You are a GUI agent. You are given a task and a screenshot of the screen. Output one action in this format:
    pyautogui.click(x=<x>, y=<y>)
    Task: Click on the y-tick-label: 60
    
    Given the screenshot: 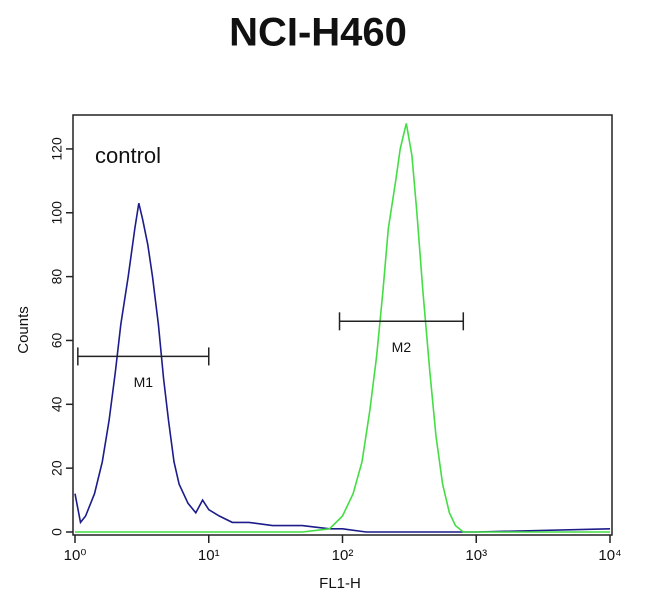 What is the action you would take?
    pyautogui.click(x=57, y=340)
    